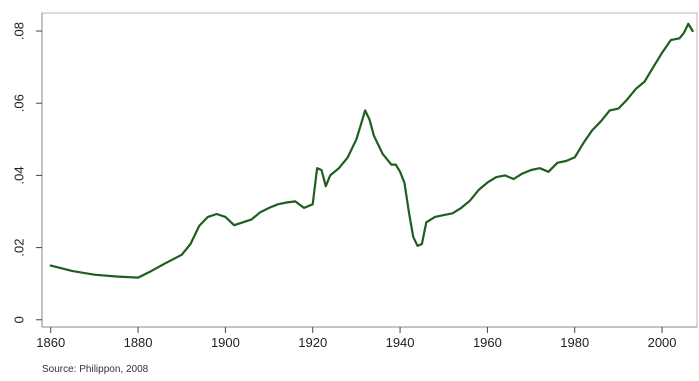 Image resolution: width=699 pixels, height=381 pixels. I want to click on y-tick-label-2: .04, so click(18, 175).